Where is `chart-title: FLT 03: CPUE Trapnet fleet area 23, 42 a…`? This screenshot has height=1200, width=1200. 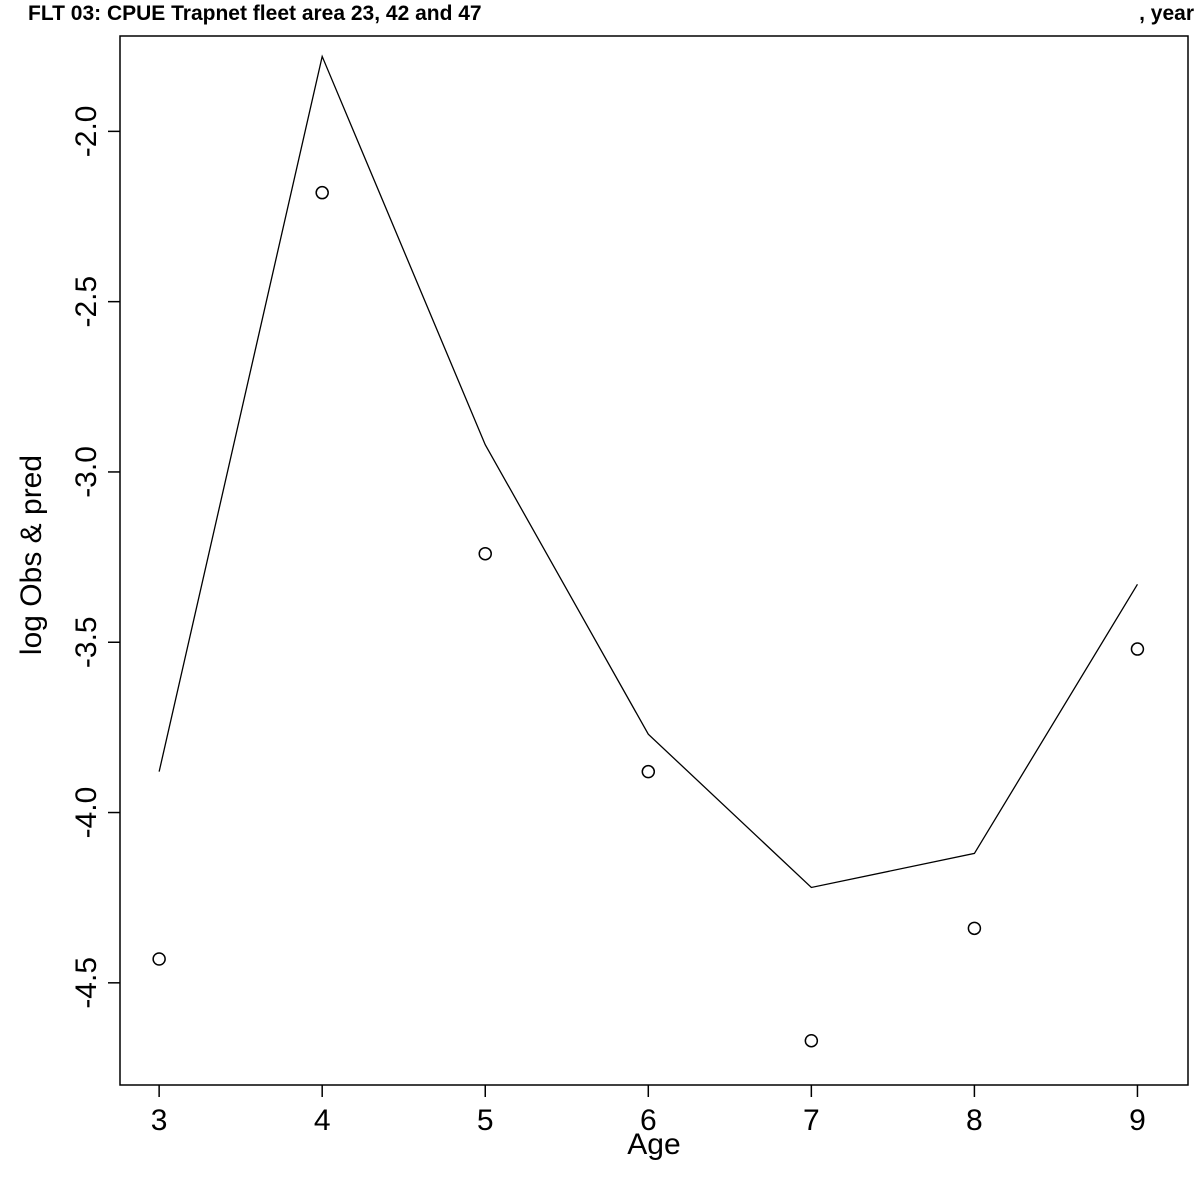
chart-title: FLT 03: CPUE Trapnet fleet area 23, 42 a… is located at coordinates (255, 13).